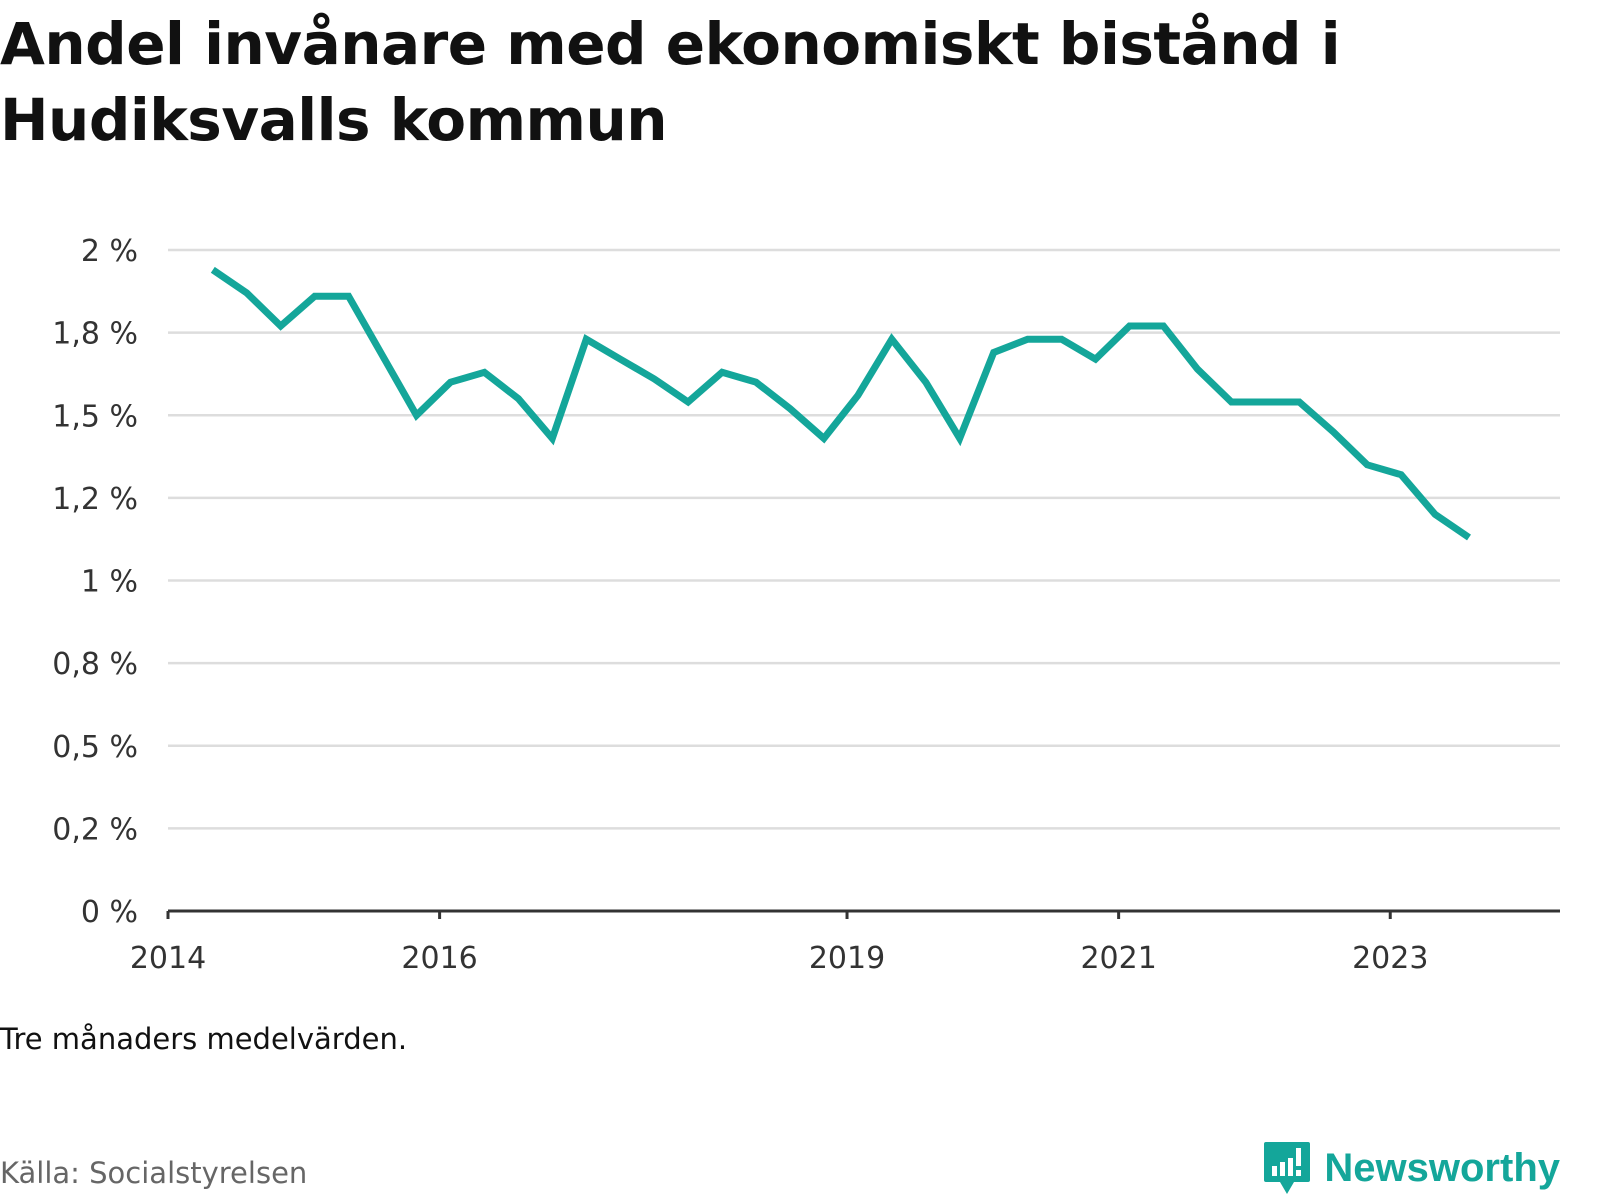 This screenshot has height=1200, width=1600. Describe the element at coordinates (1442, 1167) in the screenshot. I see `brand-name: Newsworthy` at that location.